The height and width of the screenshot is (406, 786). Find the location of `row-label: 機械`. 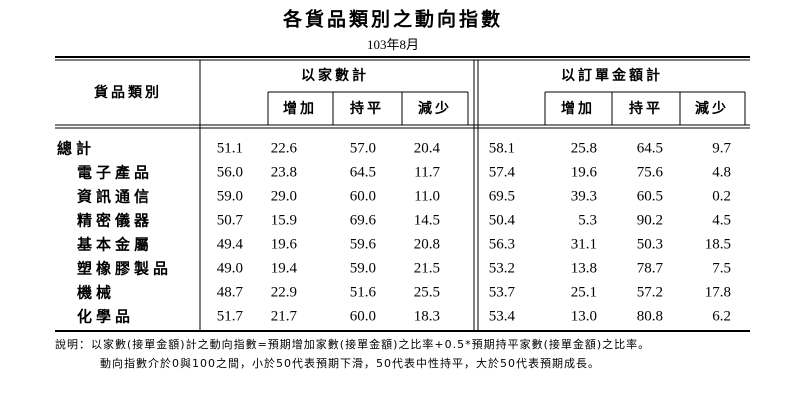

row-label: 機械 is located at coordinates (96, 293).